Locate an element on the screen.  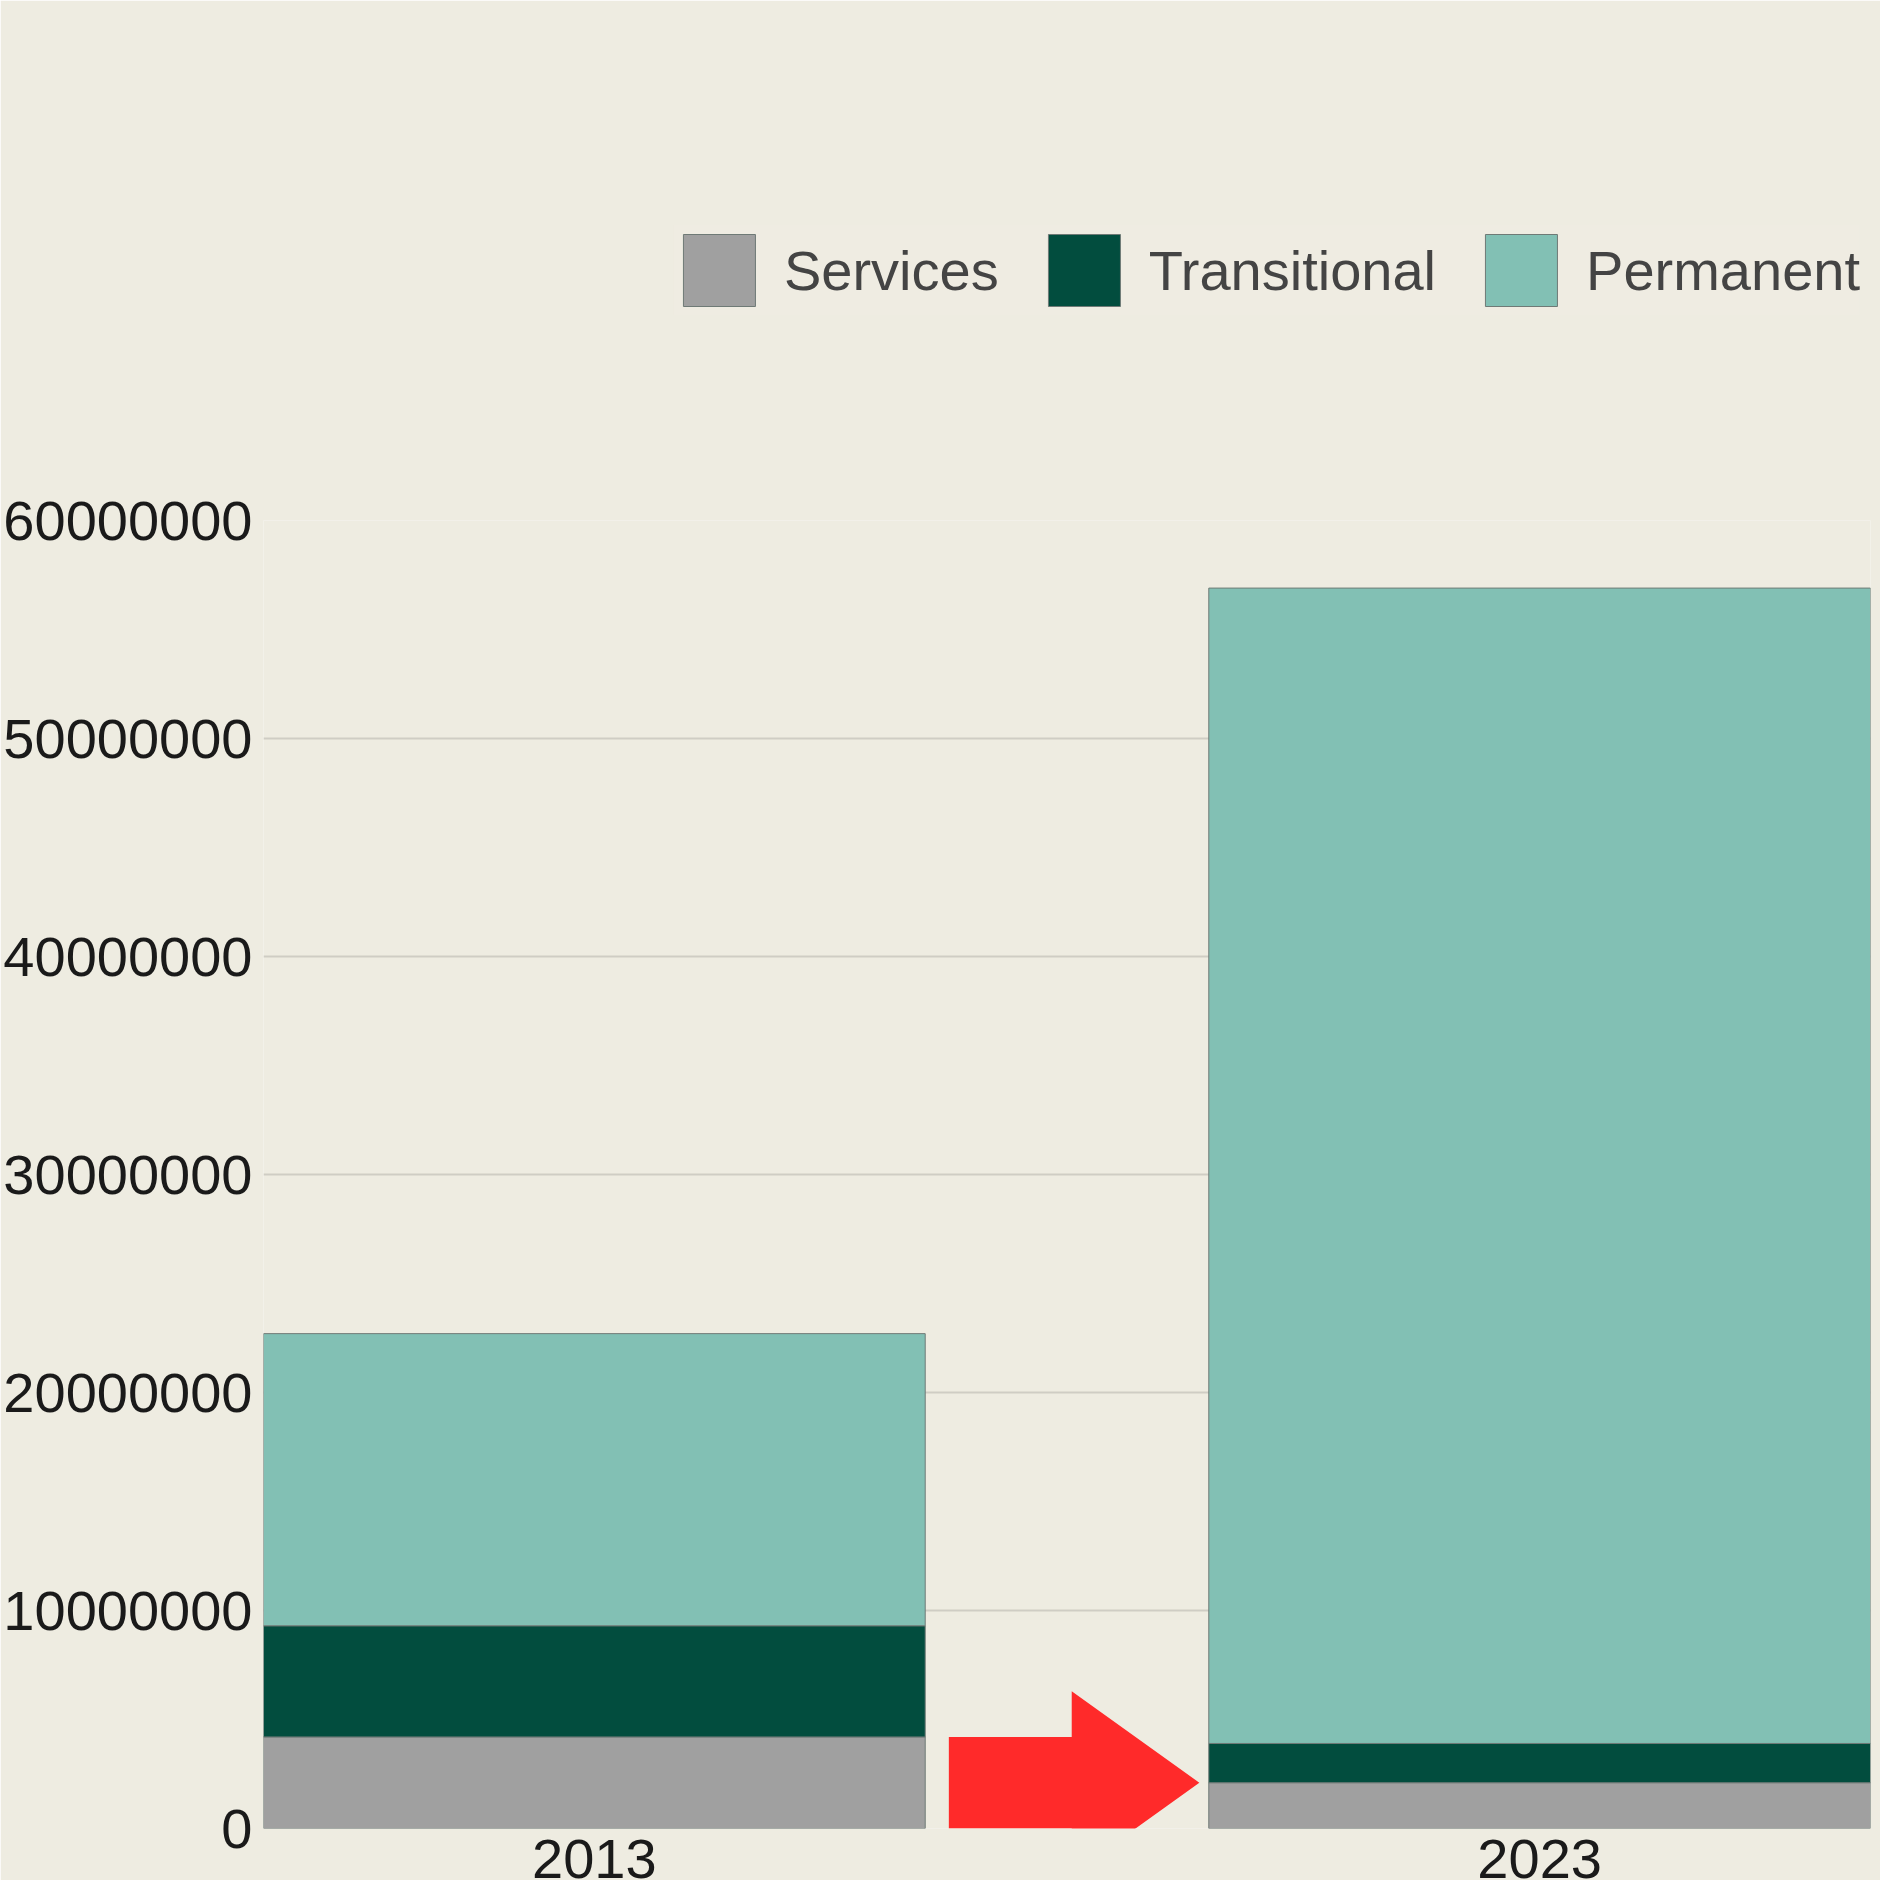
y-tick-label: 20000000 is located at coordinates (128, 1392).